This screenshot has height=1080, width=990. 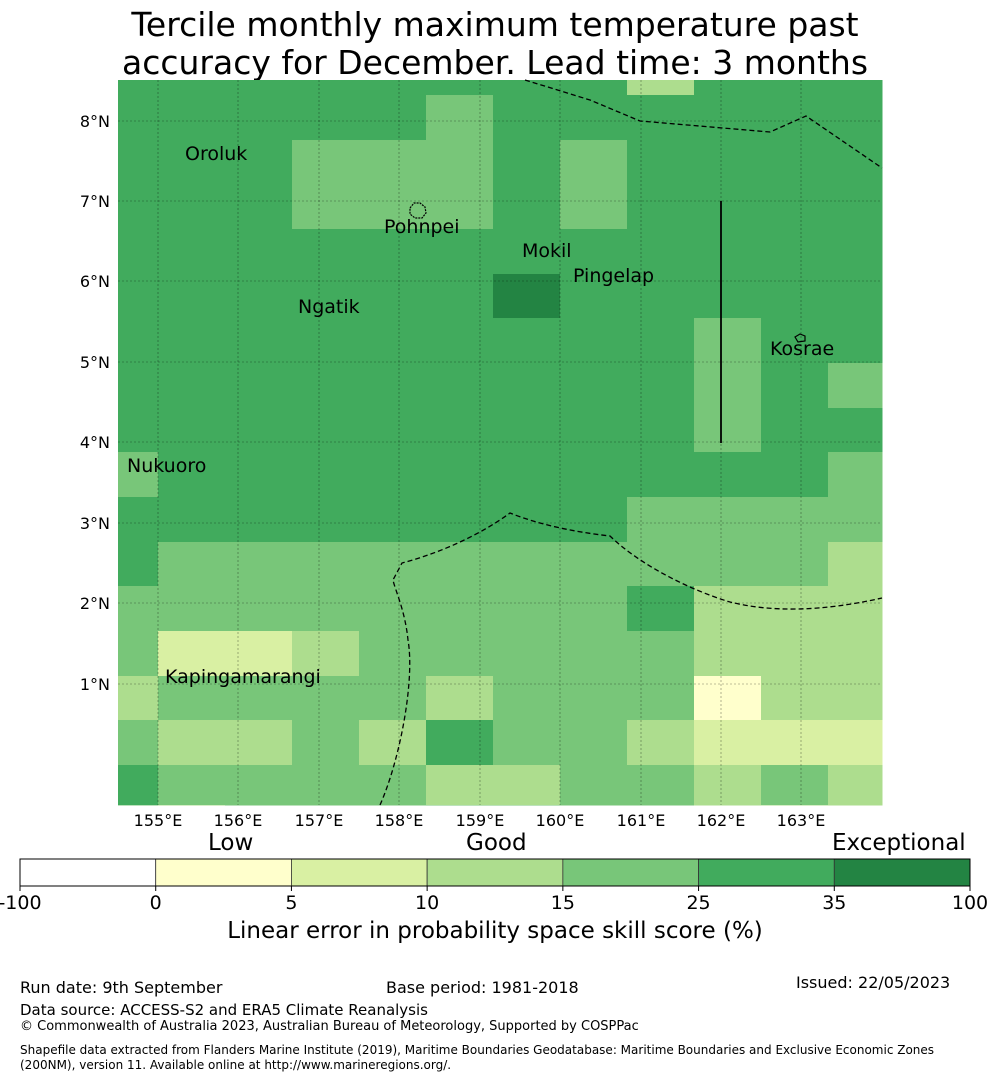 I want to click on longitude-tick-label: 155°E, so click(x=158, y=820).